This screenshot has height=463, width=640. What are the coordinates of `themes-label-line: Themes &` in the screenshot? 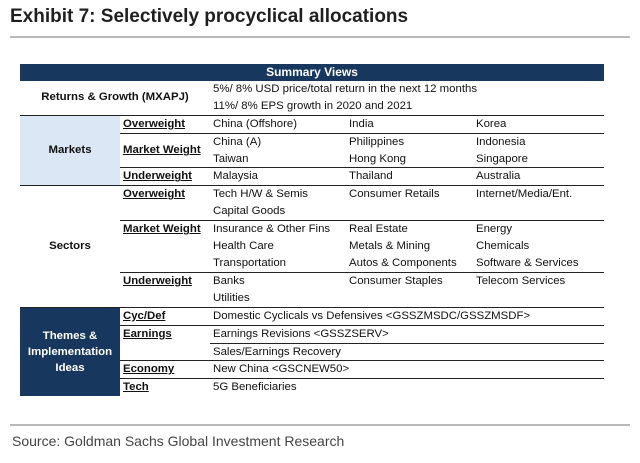 It's located at (70, 335).